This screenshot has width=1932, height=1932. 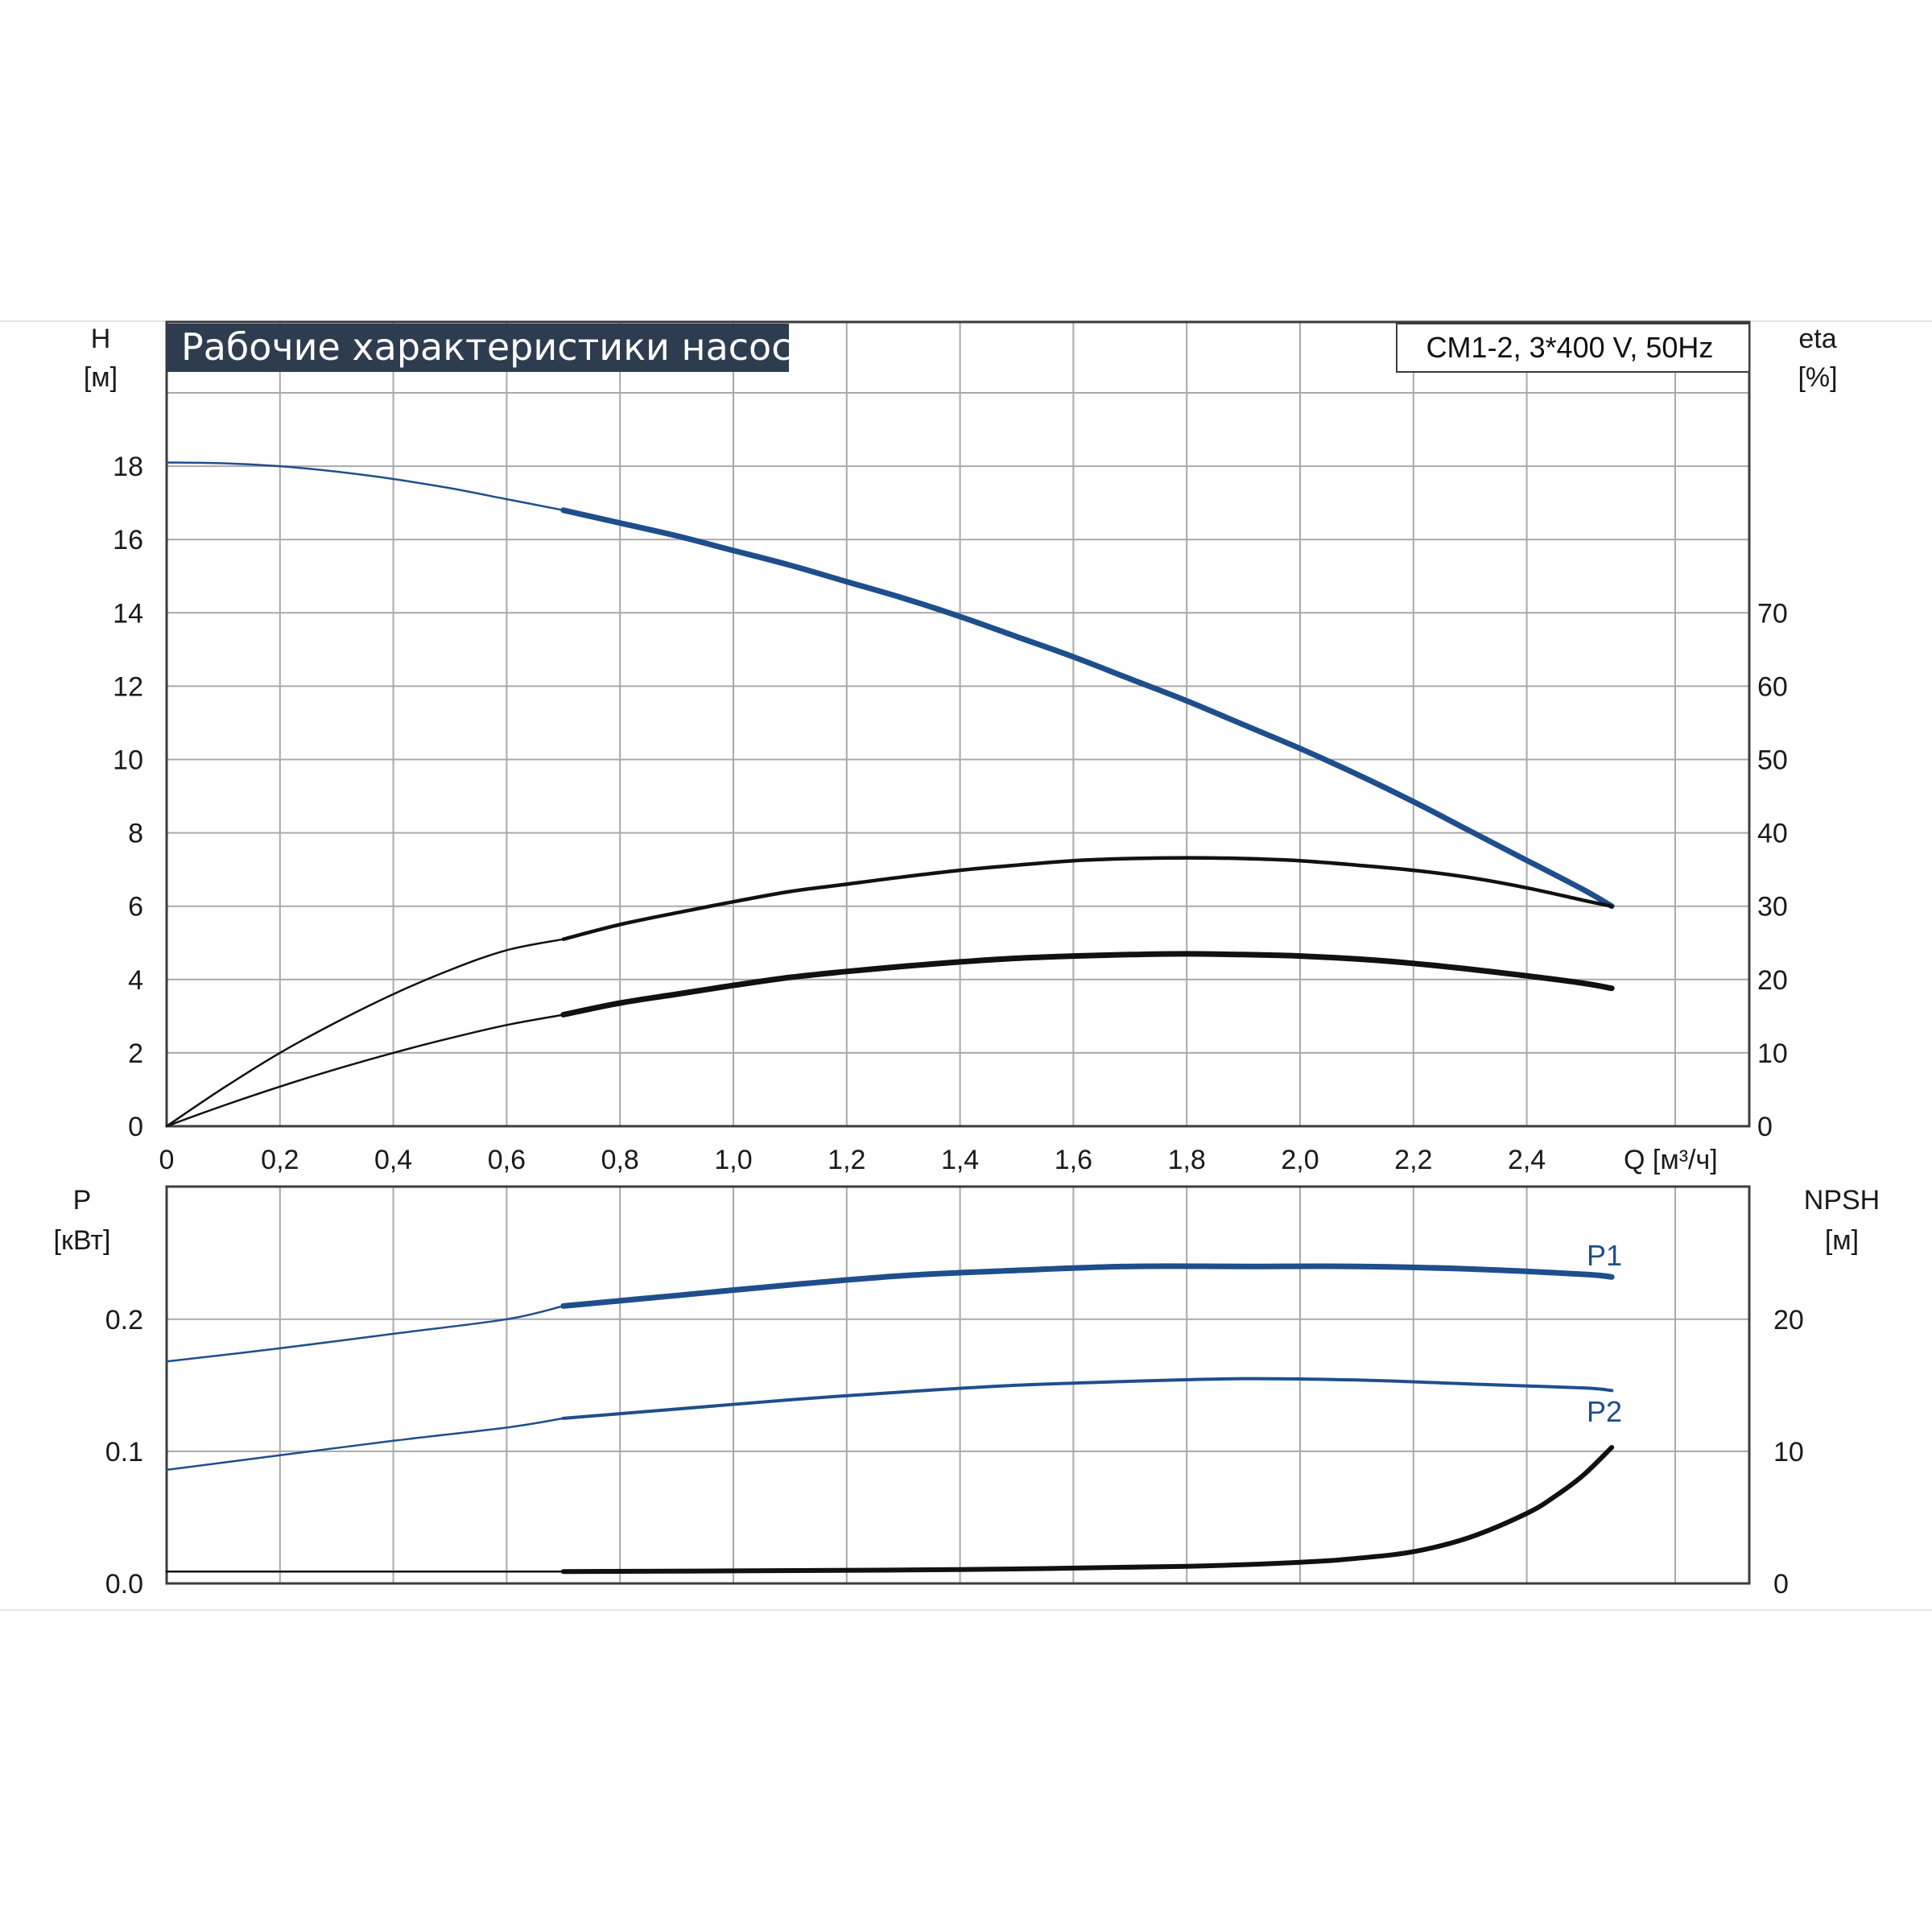 What do you see at coordinates (498, 347) in the screenshot?
I see `chart-title: Рабочие характеристики насоса` at bounding box center [498, 347].